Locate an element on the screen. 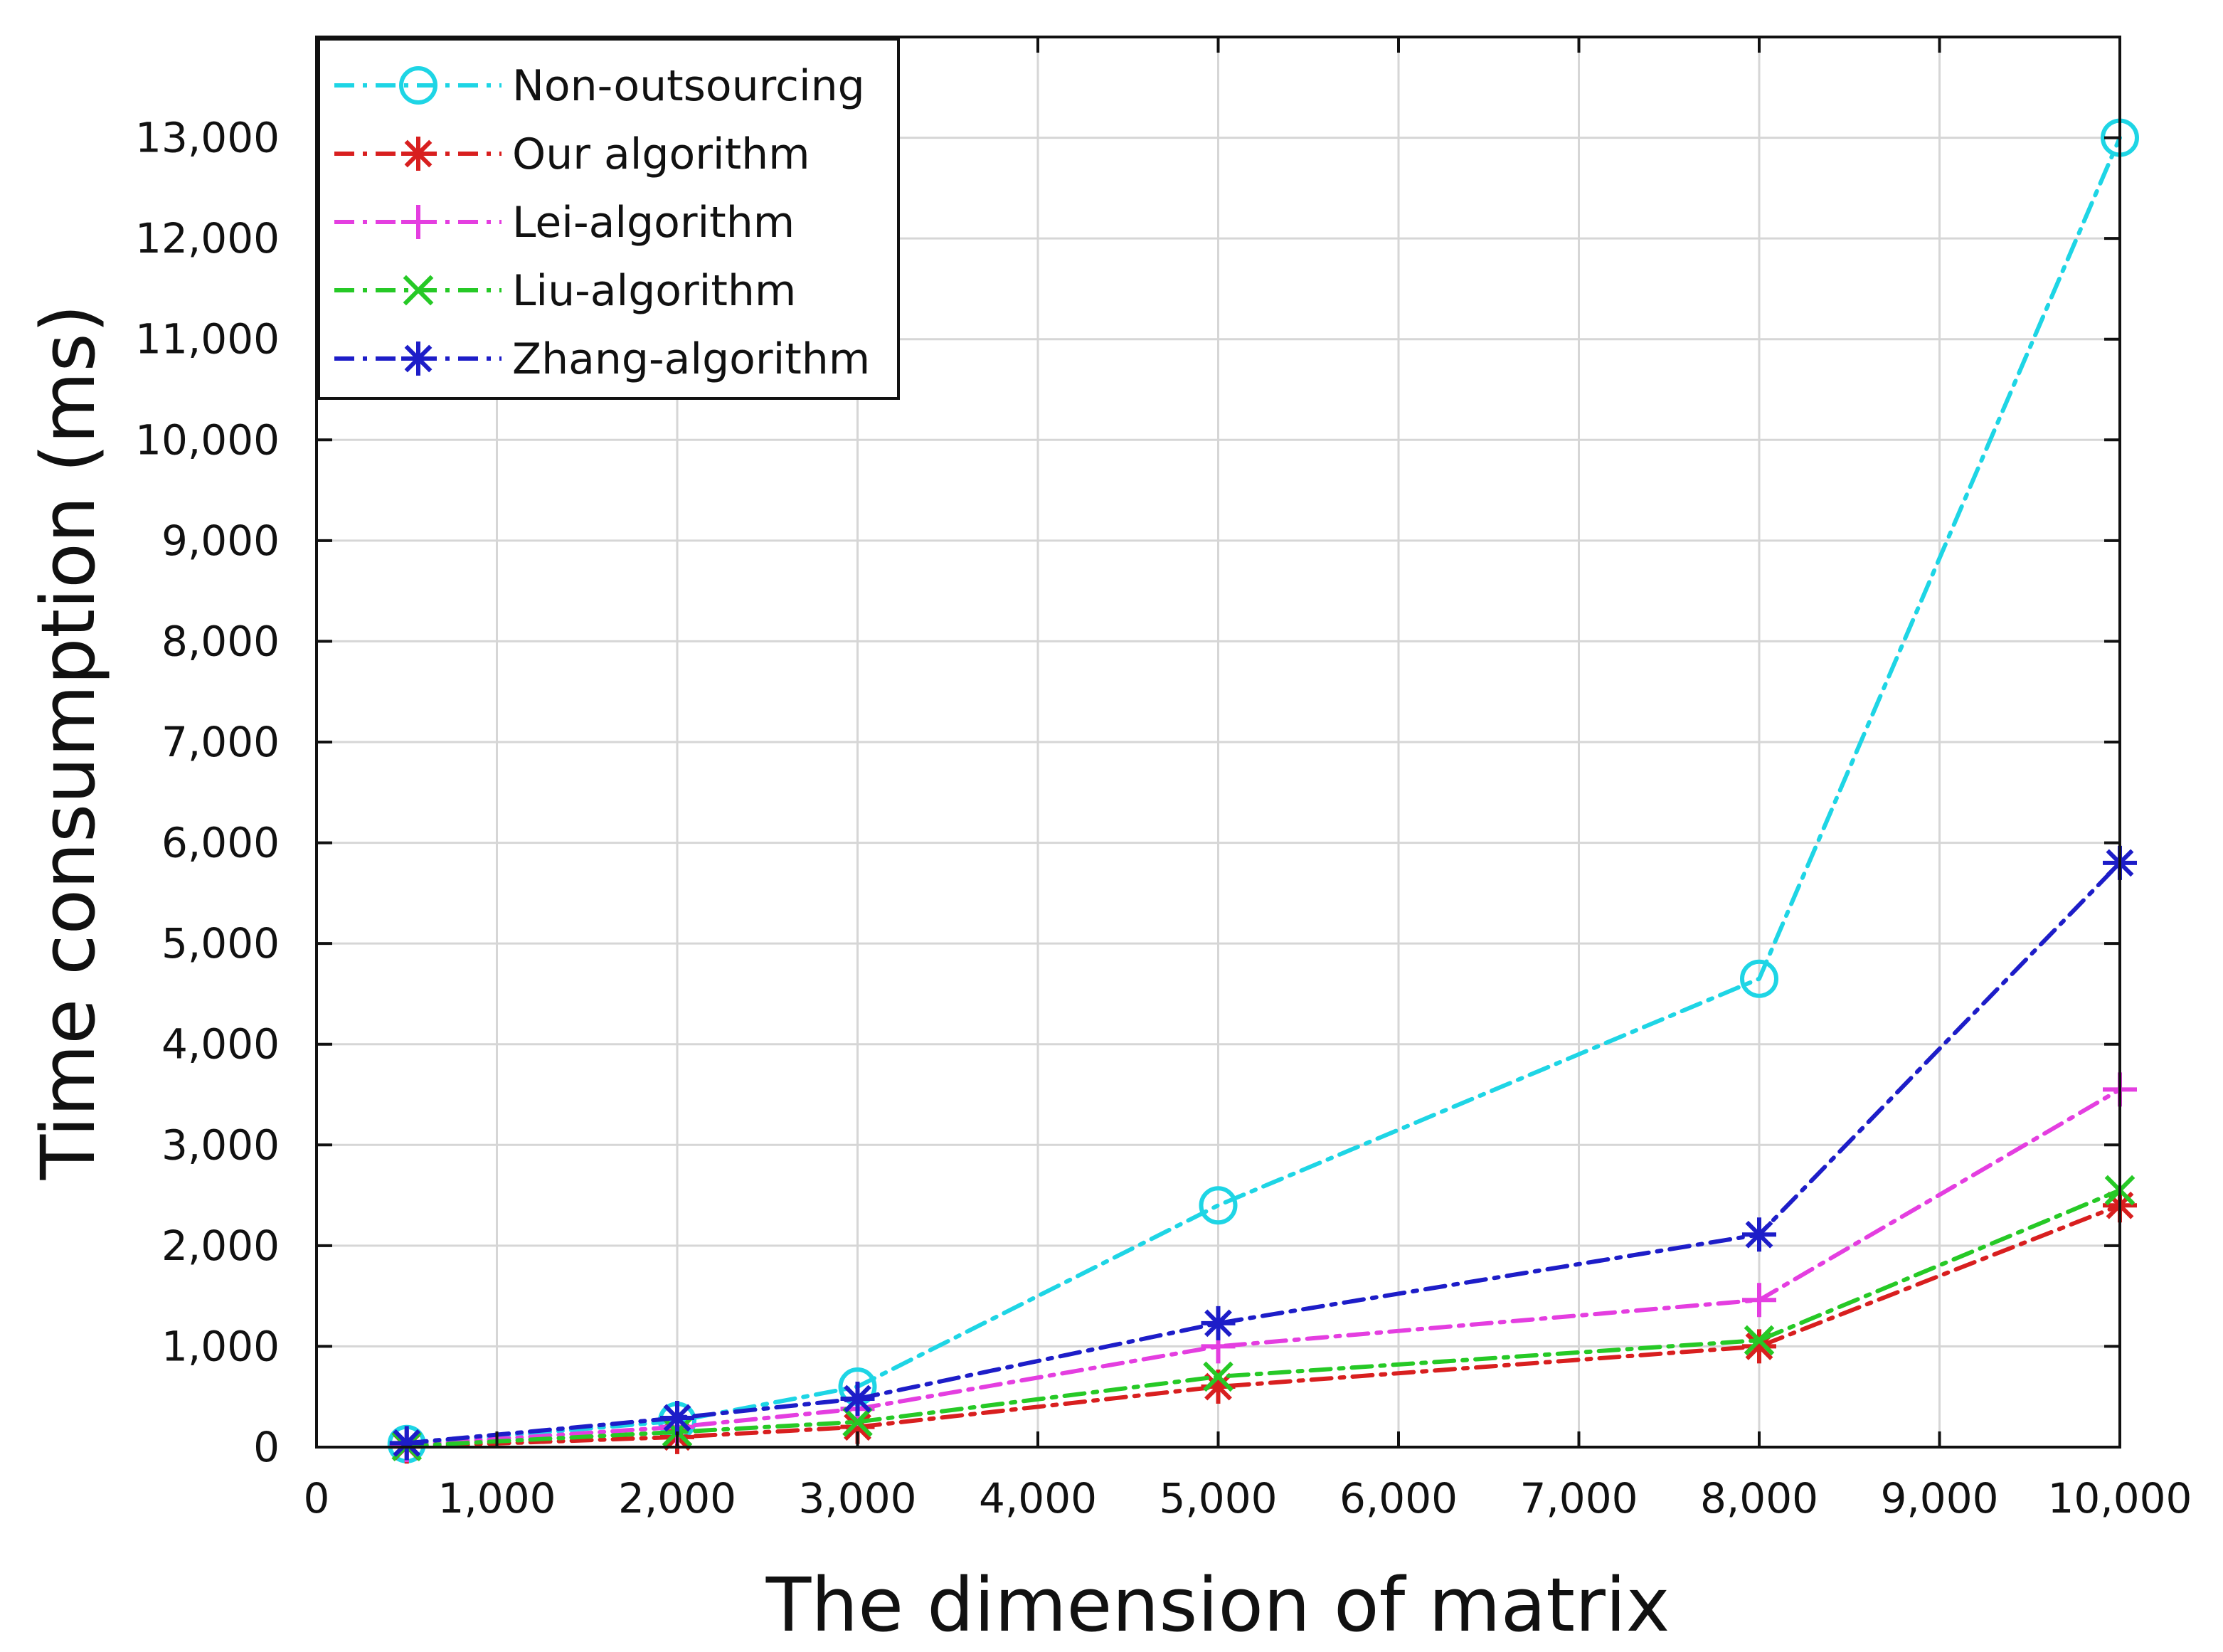 This screenshot has height=1652, width=2223. y-tick-label: 13,000 is located at coordinates (207, 138).